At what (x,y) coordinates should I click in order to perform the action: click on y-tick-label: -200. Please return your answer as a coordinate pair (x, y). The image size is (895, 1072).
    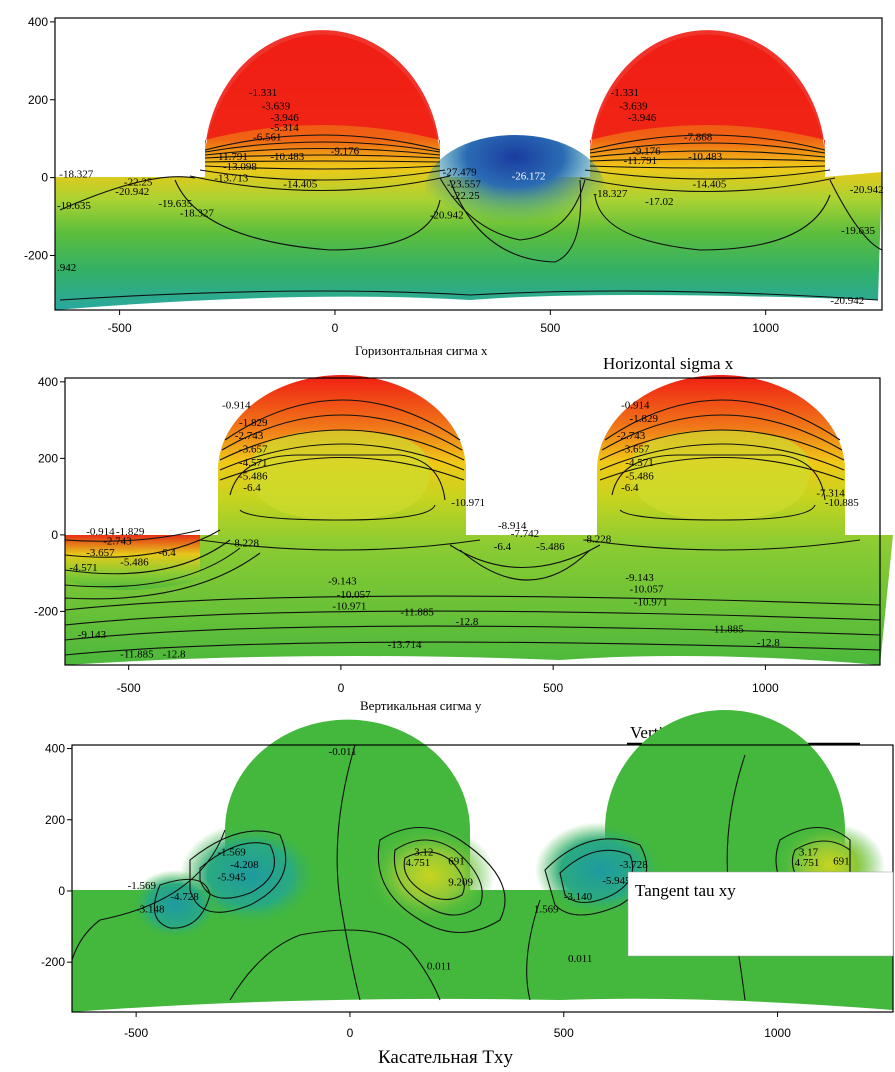
    Looking at the image, I should click on (36, 255).